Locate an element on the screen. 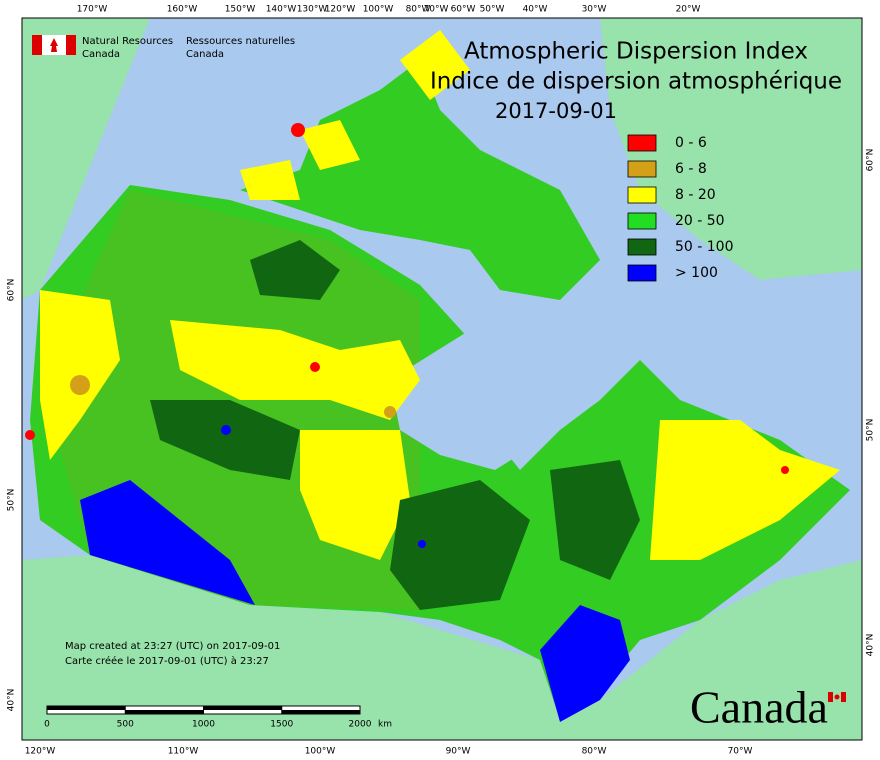 This screenshot has height=760, width=880. ellesmere-yellow is located at coordinates (435, 65).